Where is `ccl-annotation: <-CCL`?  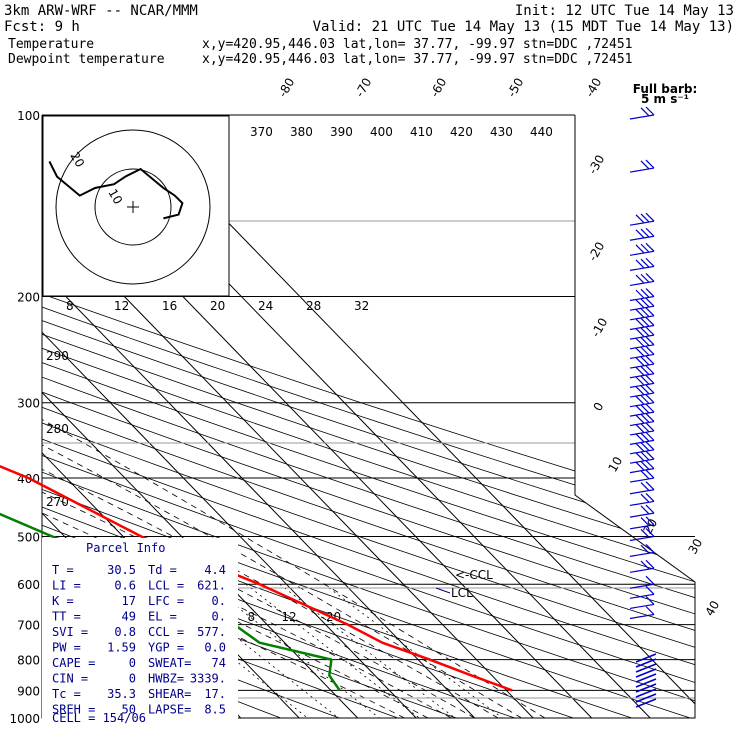
ccl-annotation: <-CCL is located at coordinates (474, 575).